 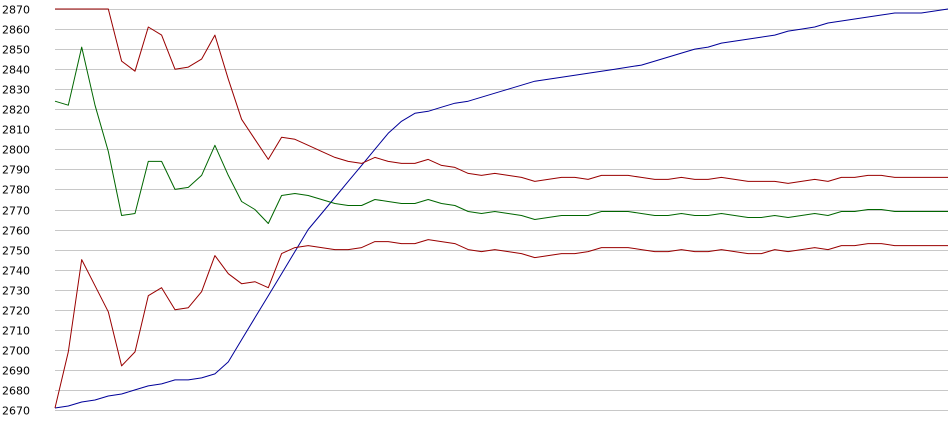 I want to click on y-tick-label: 2670, so click(x=16, y=411).